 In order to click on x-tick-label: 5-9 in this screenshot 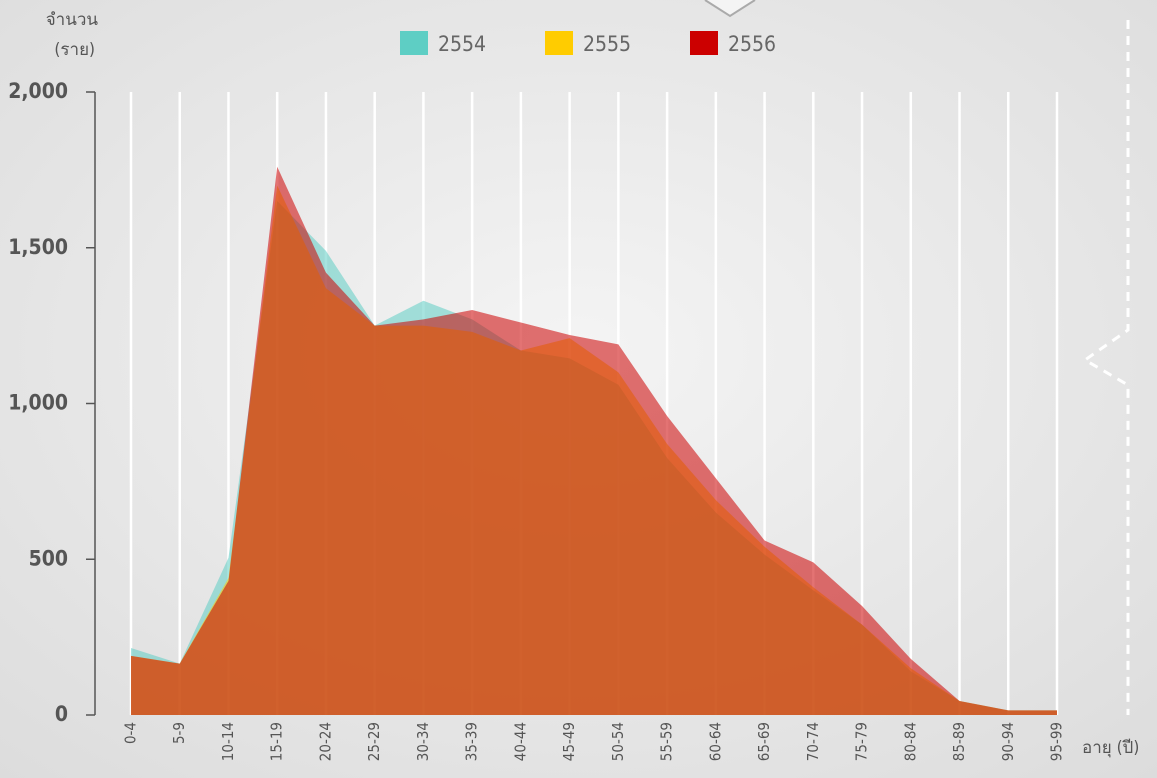, I will do `click(179, 733)`.